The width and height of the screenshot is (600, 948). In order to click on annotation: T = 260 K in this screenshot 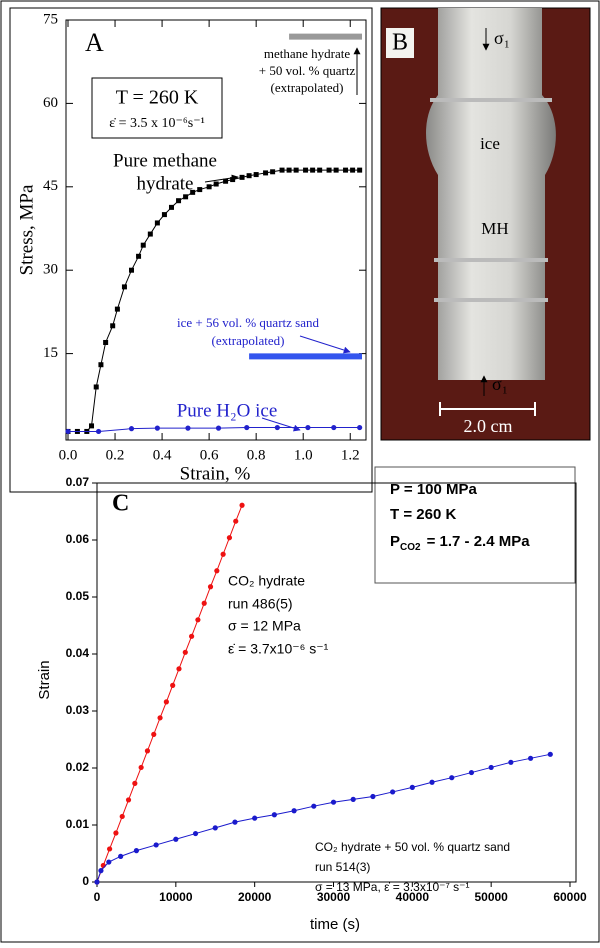, I will do `click(423, 514)`.